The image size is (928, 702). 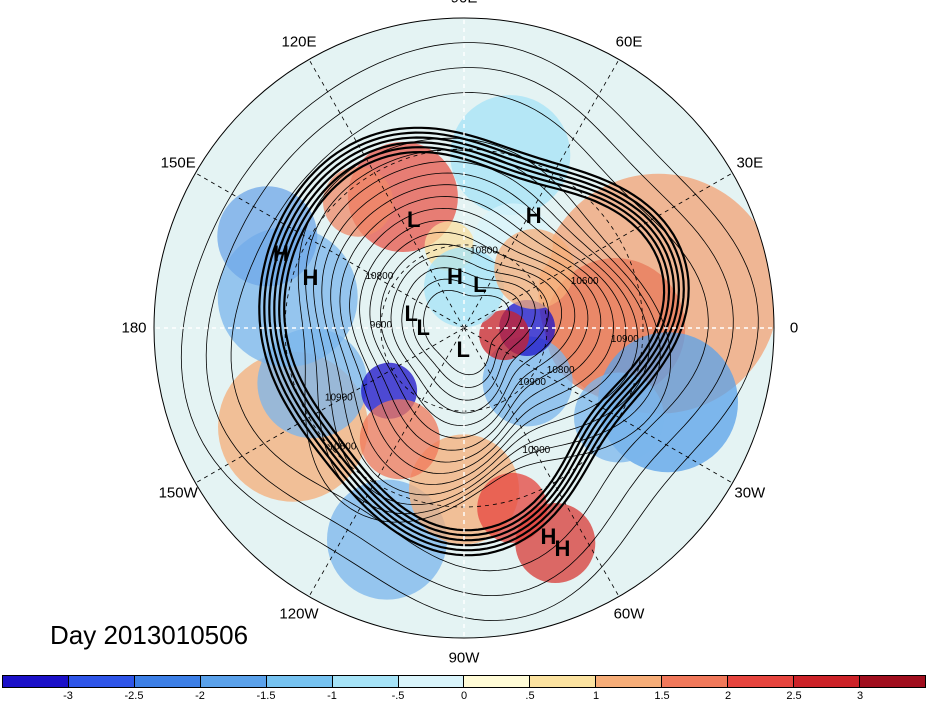 What do you see at coordinates (464, 658) in the screenshot?
I see `longitude-label: 90W` at bounding box center [464, 658].